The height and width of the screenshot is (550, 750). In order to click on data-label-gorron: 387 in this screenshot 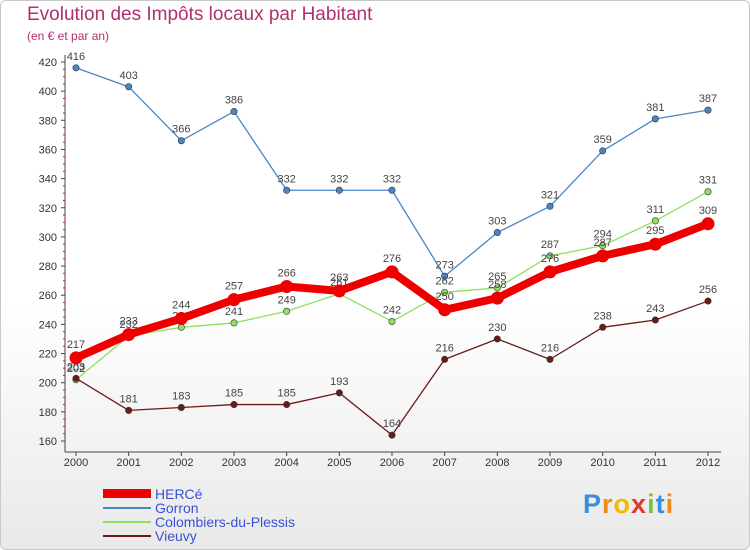, I will do `click(708, 99)`.